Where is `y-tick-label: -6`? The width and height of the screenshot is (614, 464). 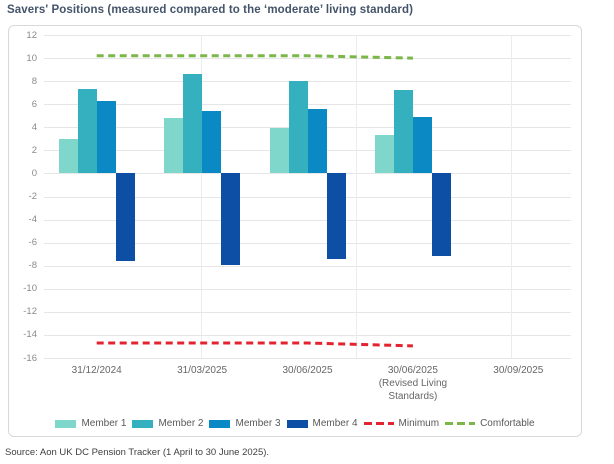
y-tick-label: -6 is located at coordinates (32, 243).